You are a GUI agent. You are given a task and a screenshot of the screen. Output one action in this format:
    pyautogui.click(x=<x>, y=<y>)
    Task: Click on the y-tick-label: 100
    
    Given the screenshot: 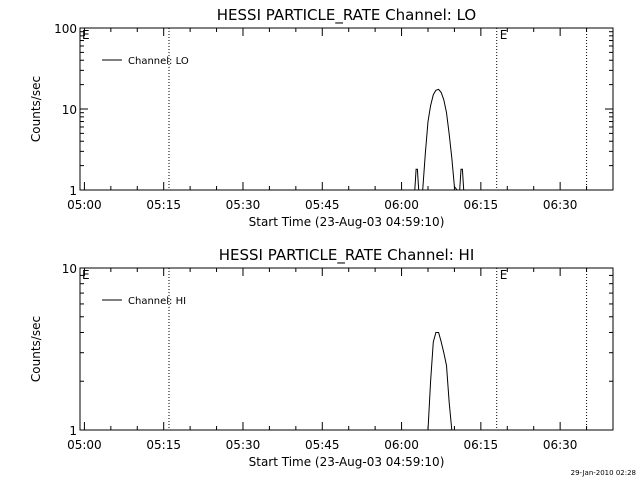 What is the action you would take?
    pyautogui.click(x=65, y=29)
    